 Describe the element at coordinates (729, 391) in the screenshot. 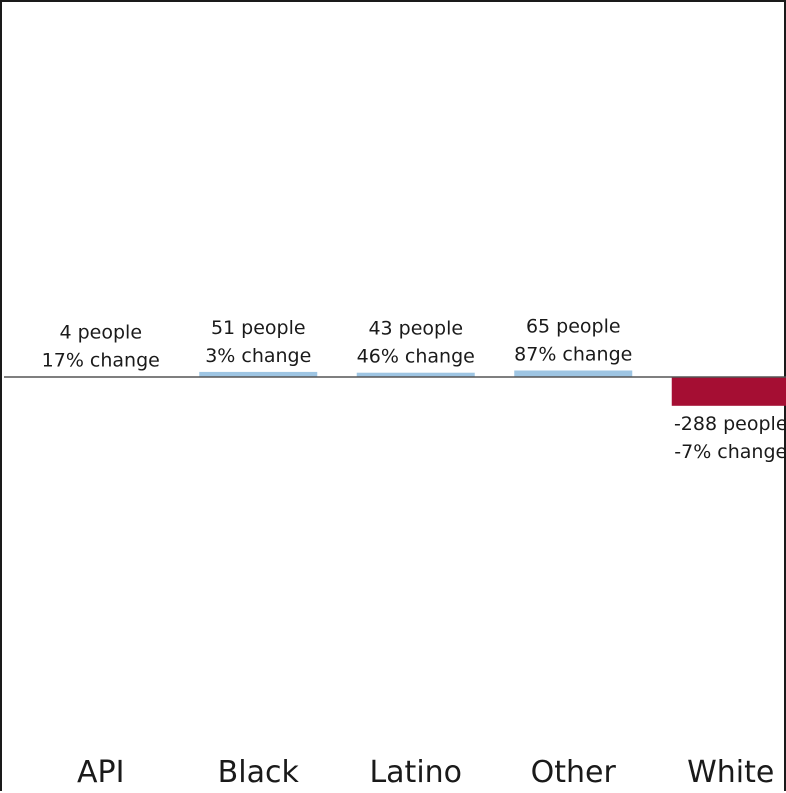

I see `bar-white` at that location.